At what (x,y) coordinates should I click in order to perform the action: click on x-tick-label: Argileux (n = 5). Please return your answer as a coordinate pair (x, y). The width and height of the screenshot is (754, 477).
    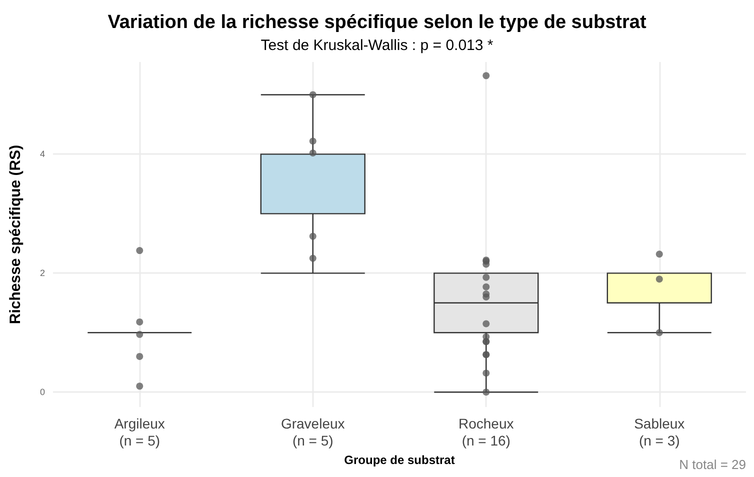
    Looking at the image, I should click on (139, 432).